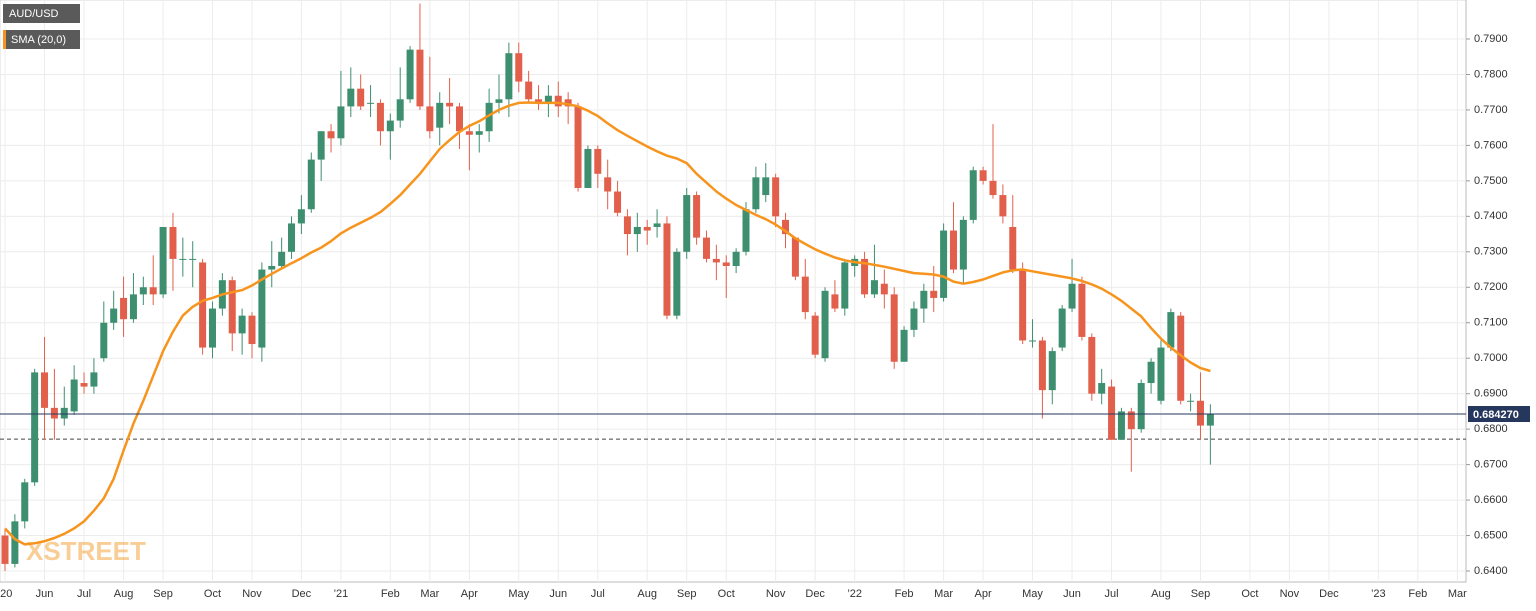 The height and width of the screenshot is (611, 1536). Describe the element at coordinates (1491, 535) in the screenshot. I see `y-tick-label: 0.6500` at that location.